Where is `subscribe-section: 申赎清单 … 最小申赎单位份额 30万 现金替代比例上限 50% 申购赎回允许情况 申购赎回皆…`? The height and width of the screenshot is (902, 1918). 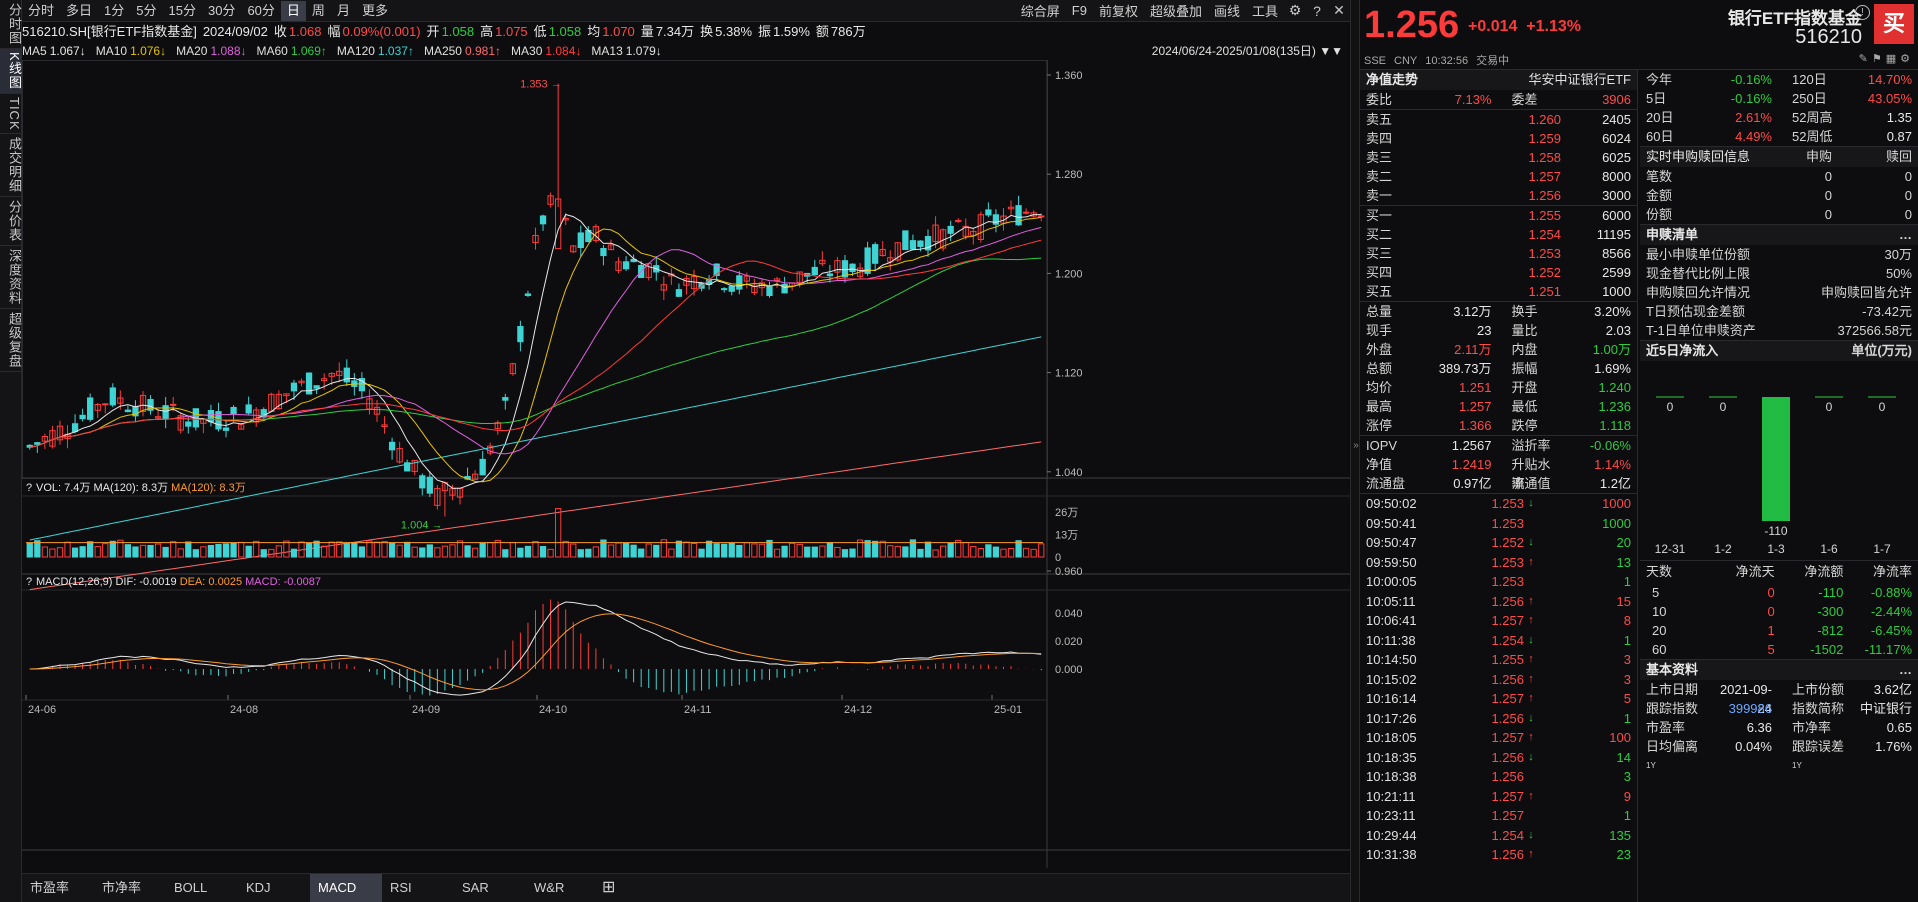
subscribe-section: 申赎清单 … 最小申赎单位份额 30万 现金替代比例上限 50% 申购赎回允许情况 申购赎回皆… is located at coordinates (1779, 283).